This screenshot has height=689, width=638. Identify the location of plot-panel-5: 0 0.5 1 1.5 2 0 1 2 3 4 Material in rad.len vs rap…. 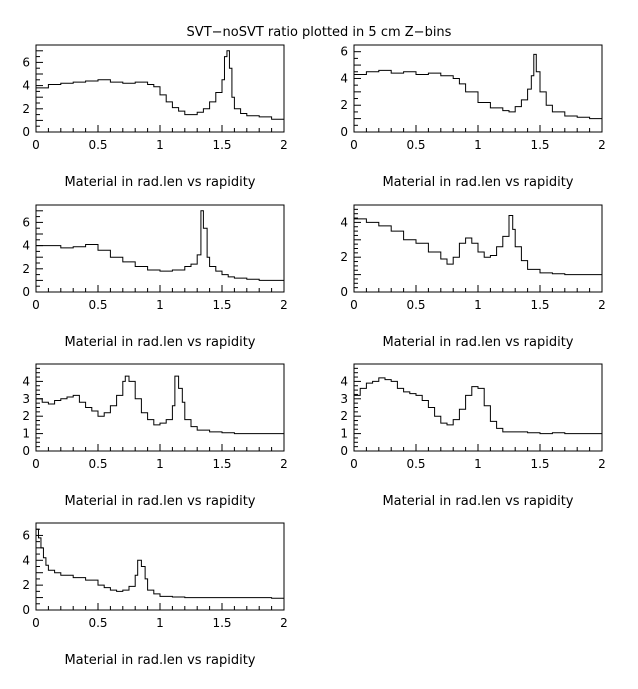
(155, 436).